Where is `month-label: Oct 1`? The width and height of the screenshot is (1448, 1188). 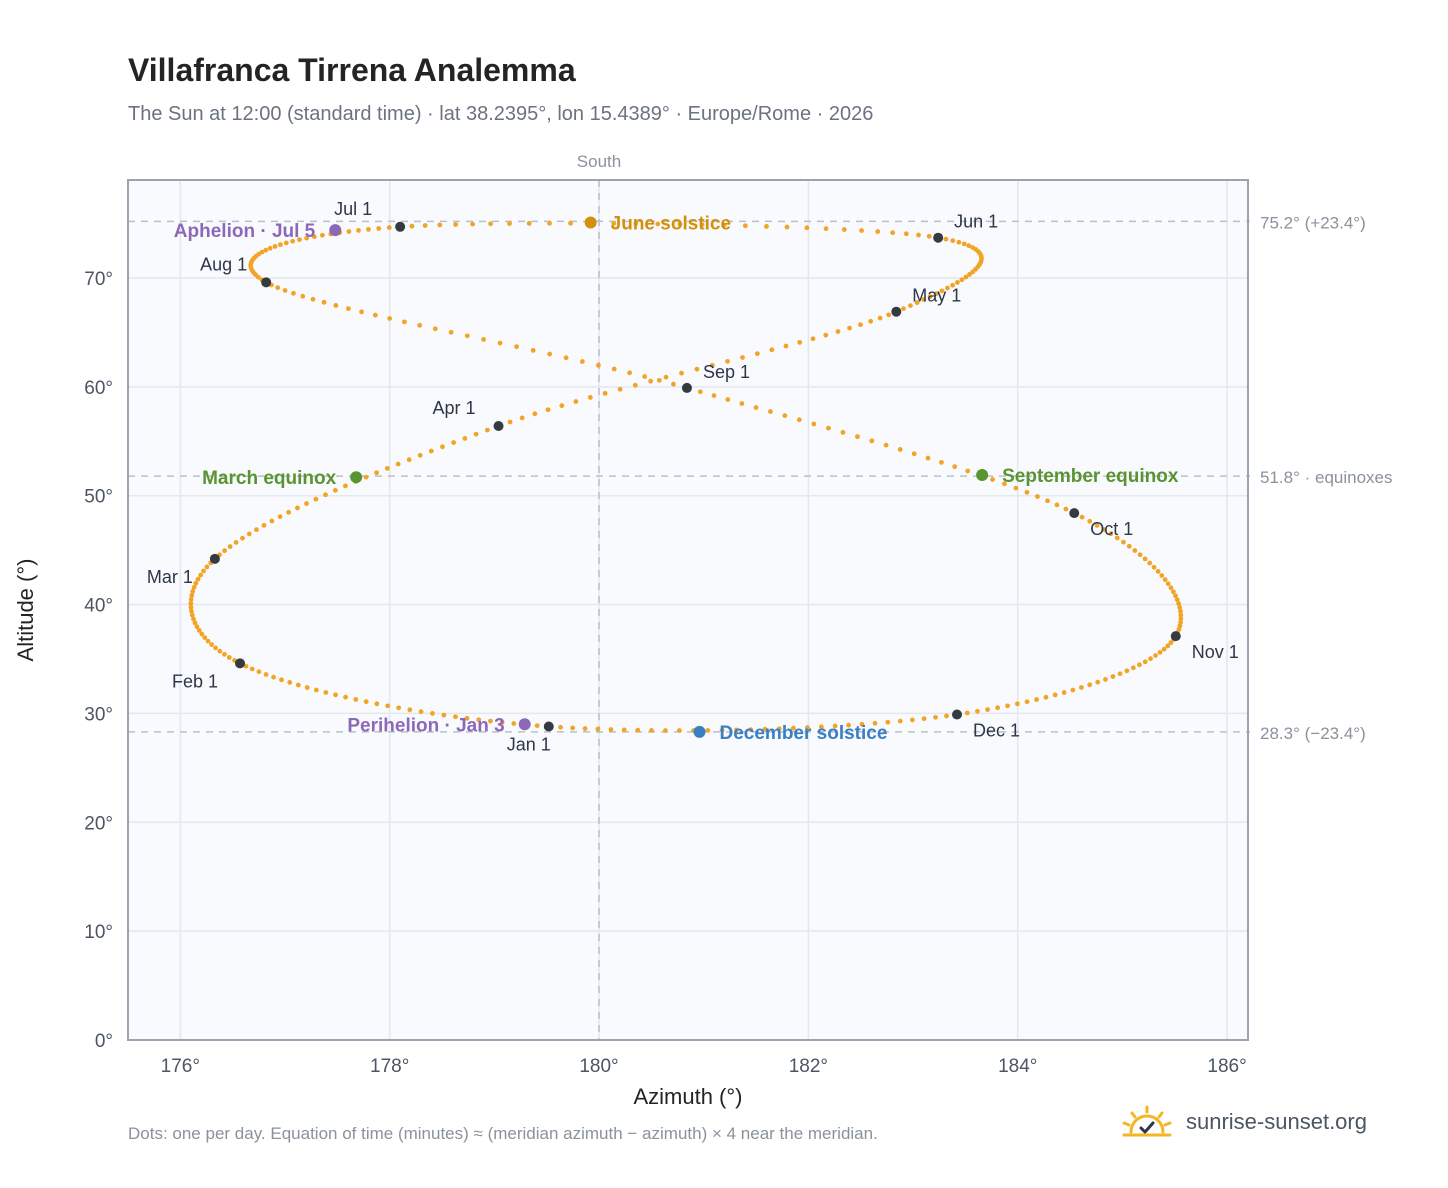 month-label: Oct 1 is located at coordinates (1111, 529).